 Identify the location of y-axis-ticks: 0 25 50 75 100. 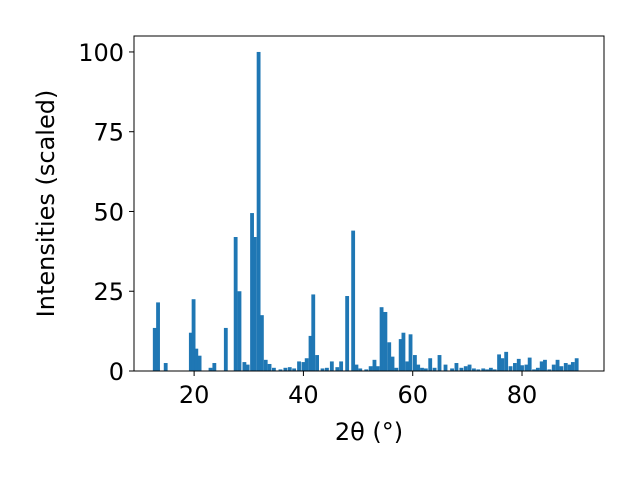
(106, 212).